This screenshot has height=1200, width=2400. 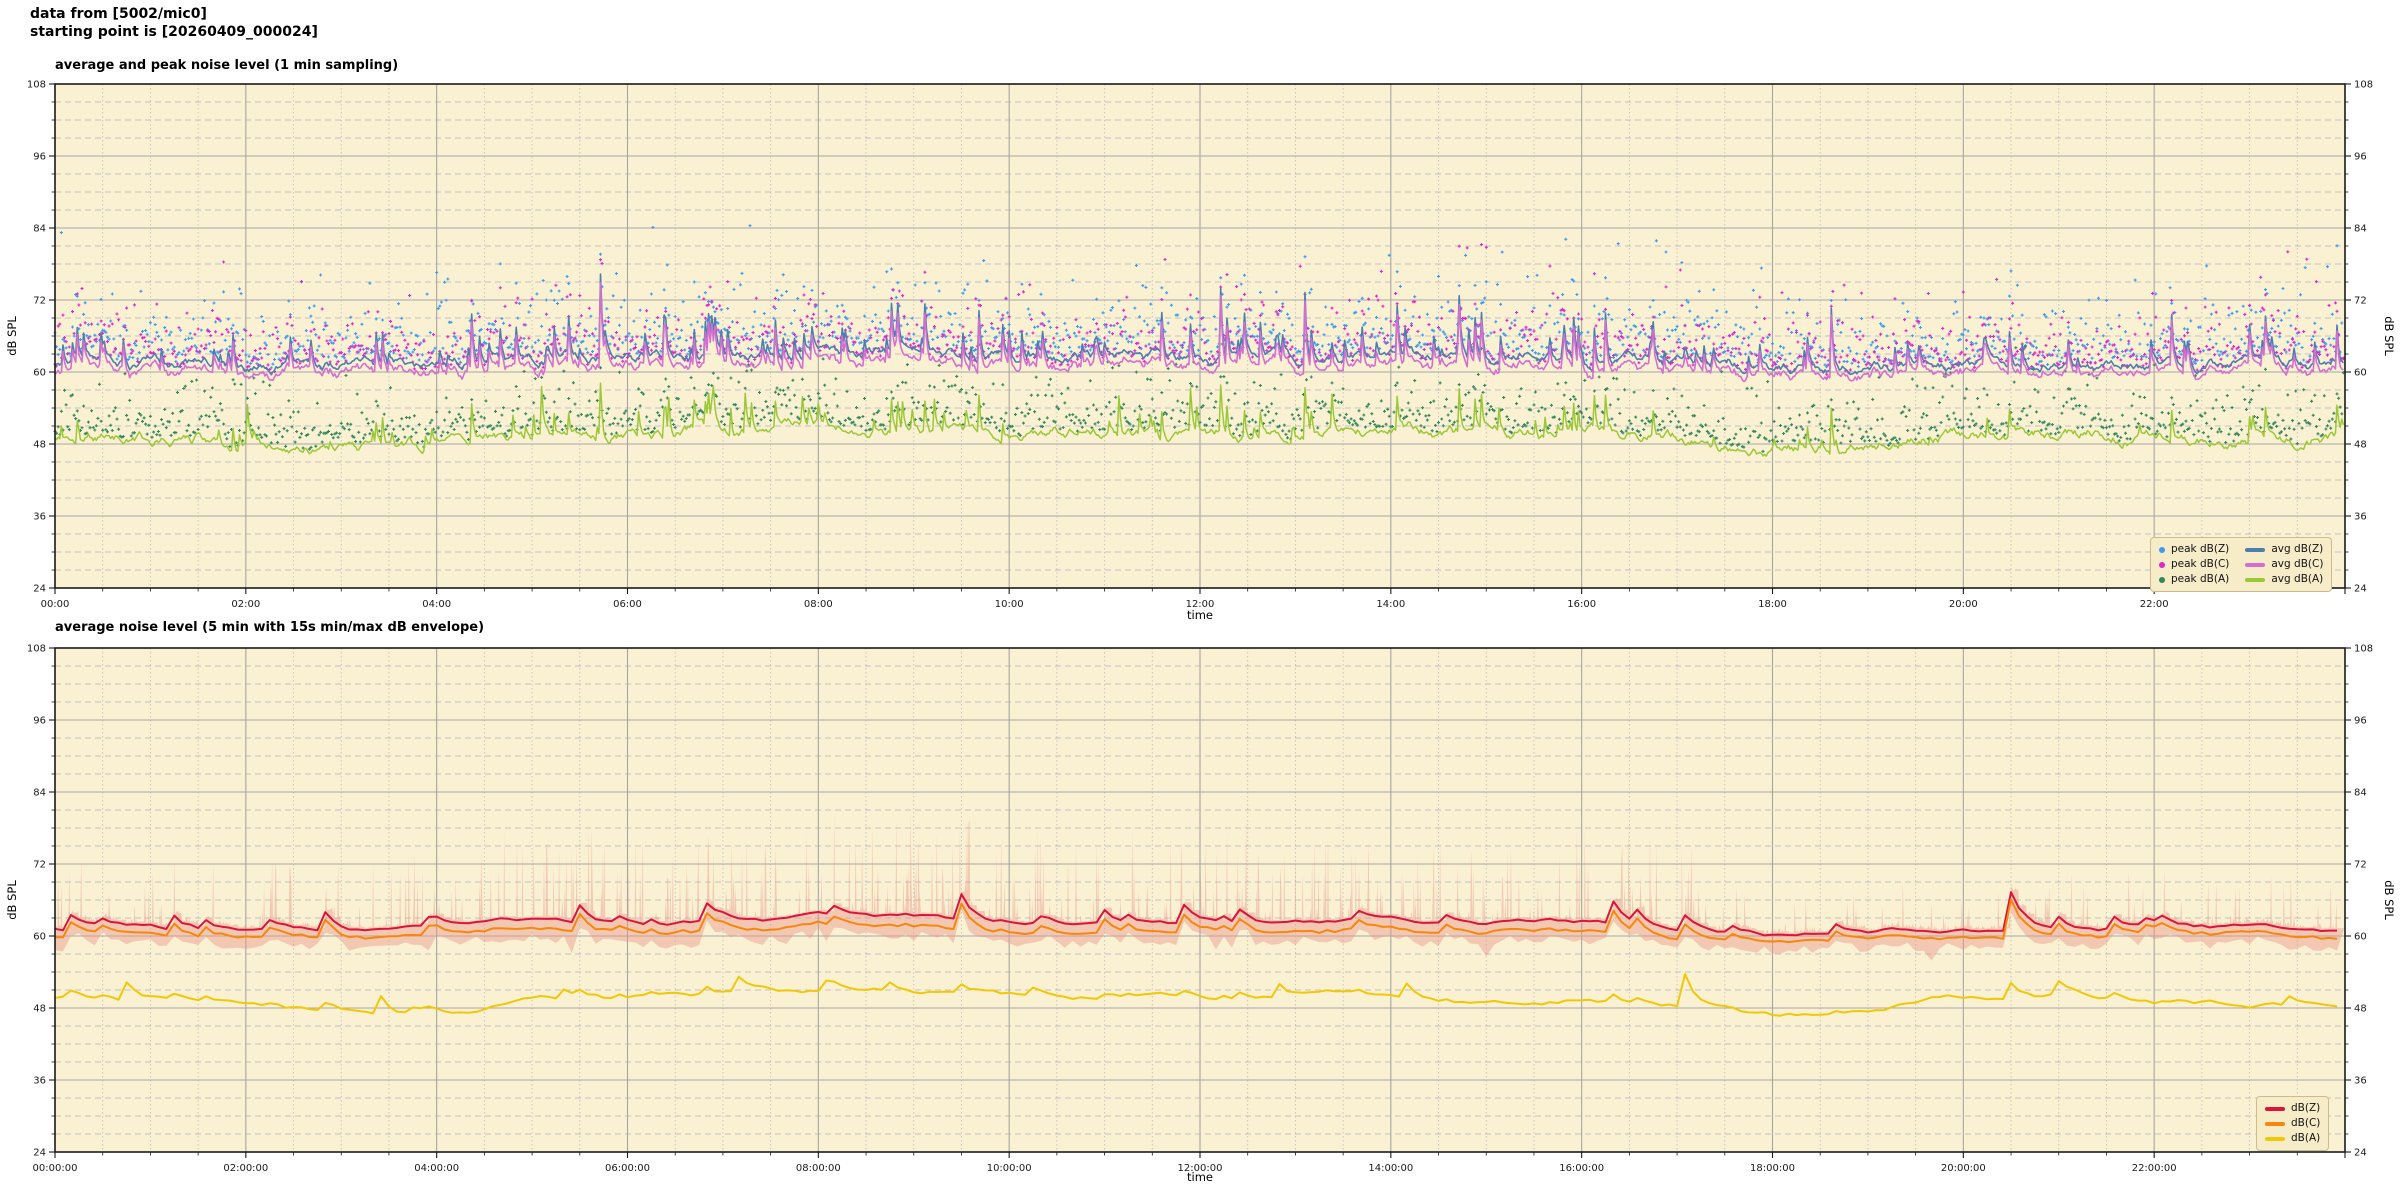 I want to click on x-tick-label: 02:00:00, so click(x=245, y=1168).